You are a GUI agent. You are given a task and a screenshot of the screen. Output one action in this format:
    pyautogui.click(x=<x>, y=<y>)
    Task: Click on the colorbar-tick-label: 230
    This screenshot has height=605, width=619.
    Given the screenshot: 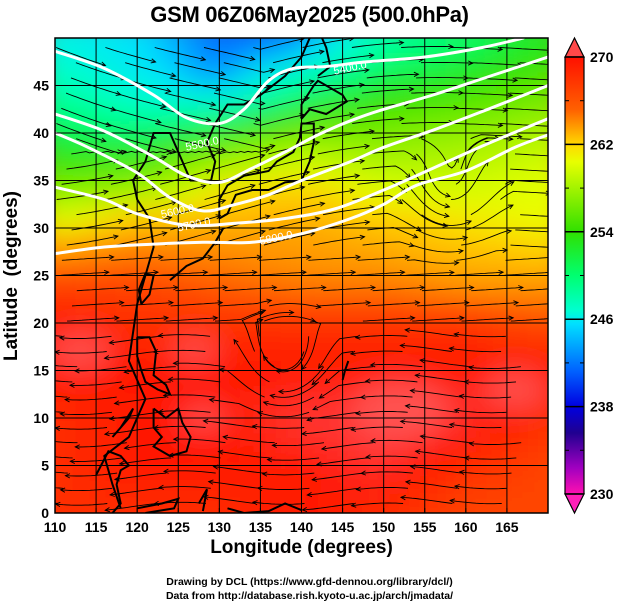 What is the action you would take?
    pyautogui.click(x=602, y=494)
    